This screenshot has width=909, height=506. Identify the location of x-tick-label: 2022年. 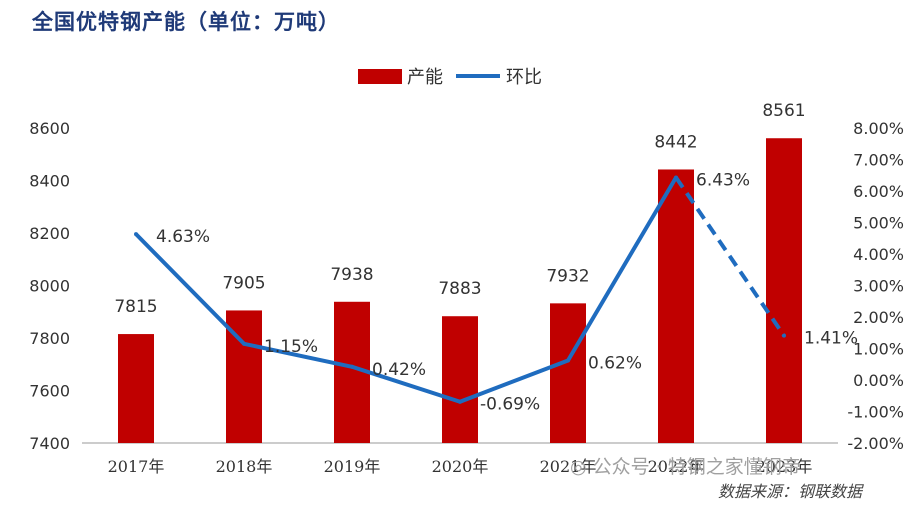
(676, 466).